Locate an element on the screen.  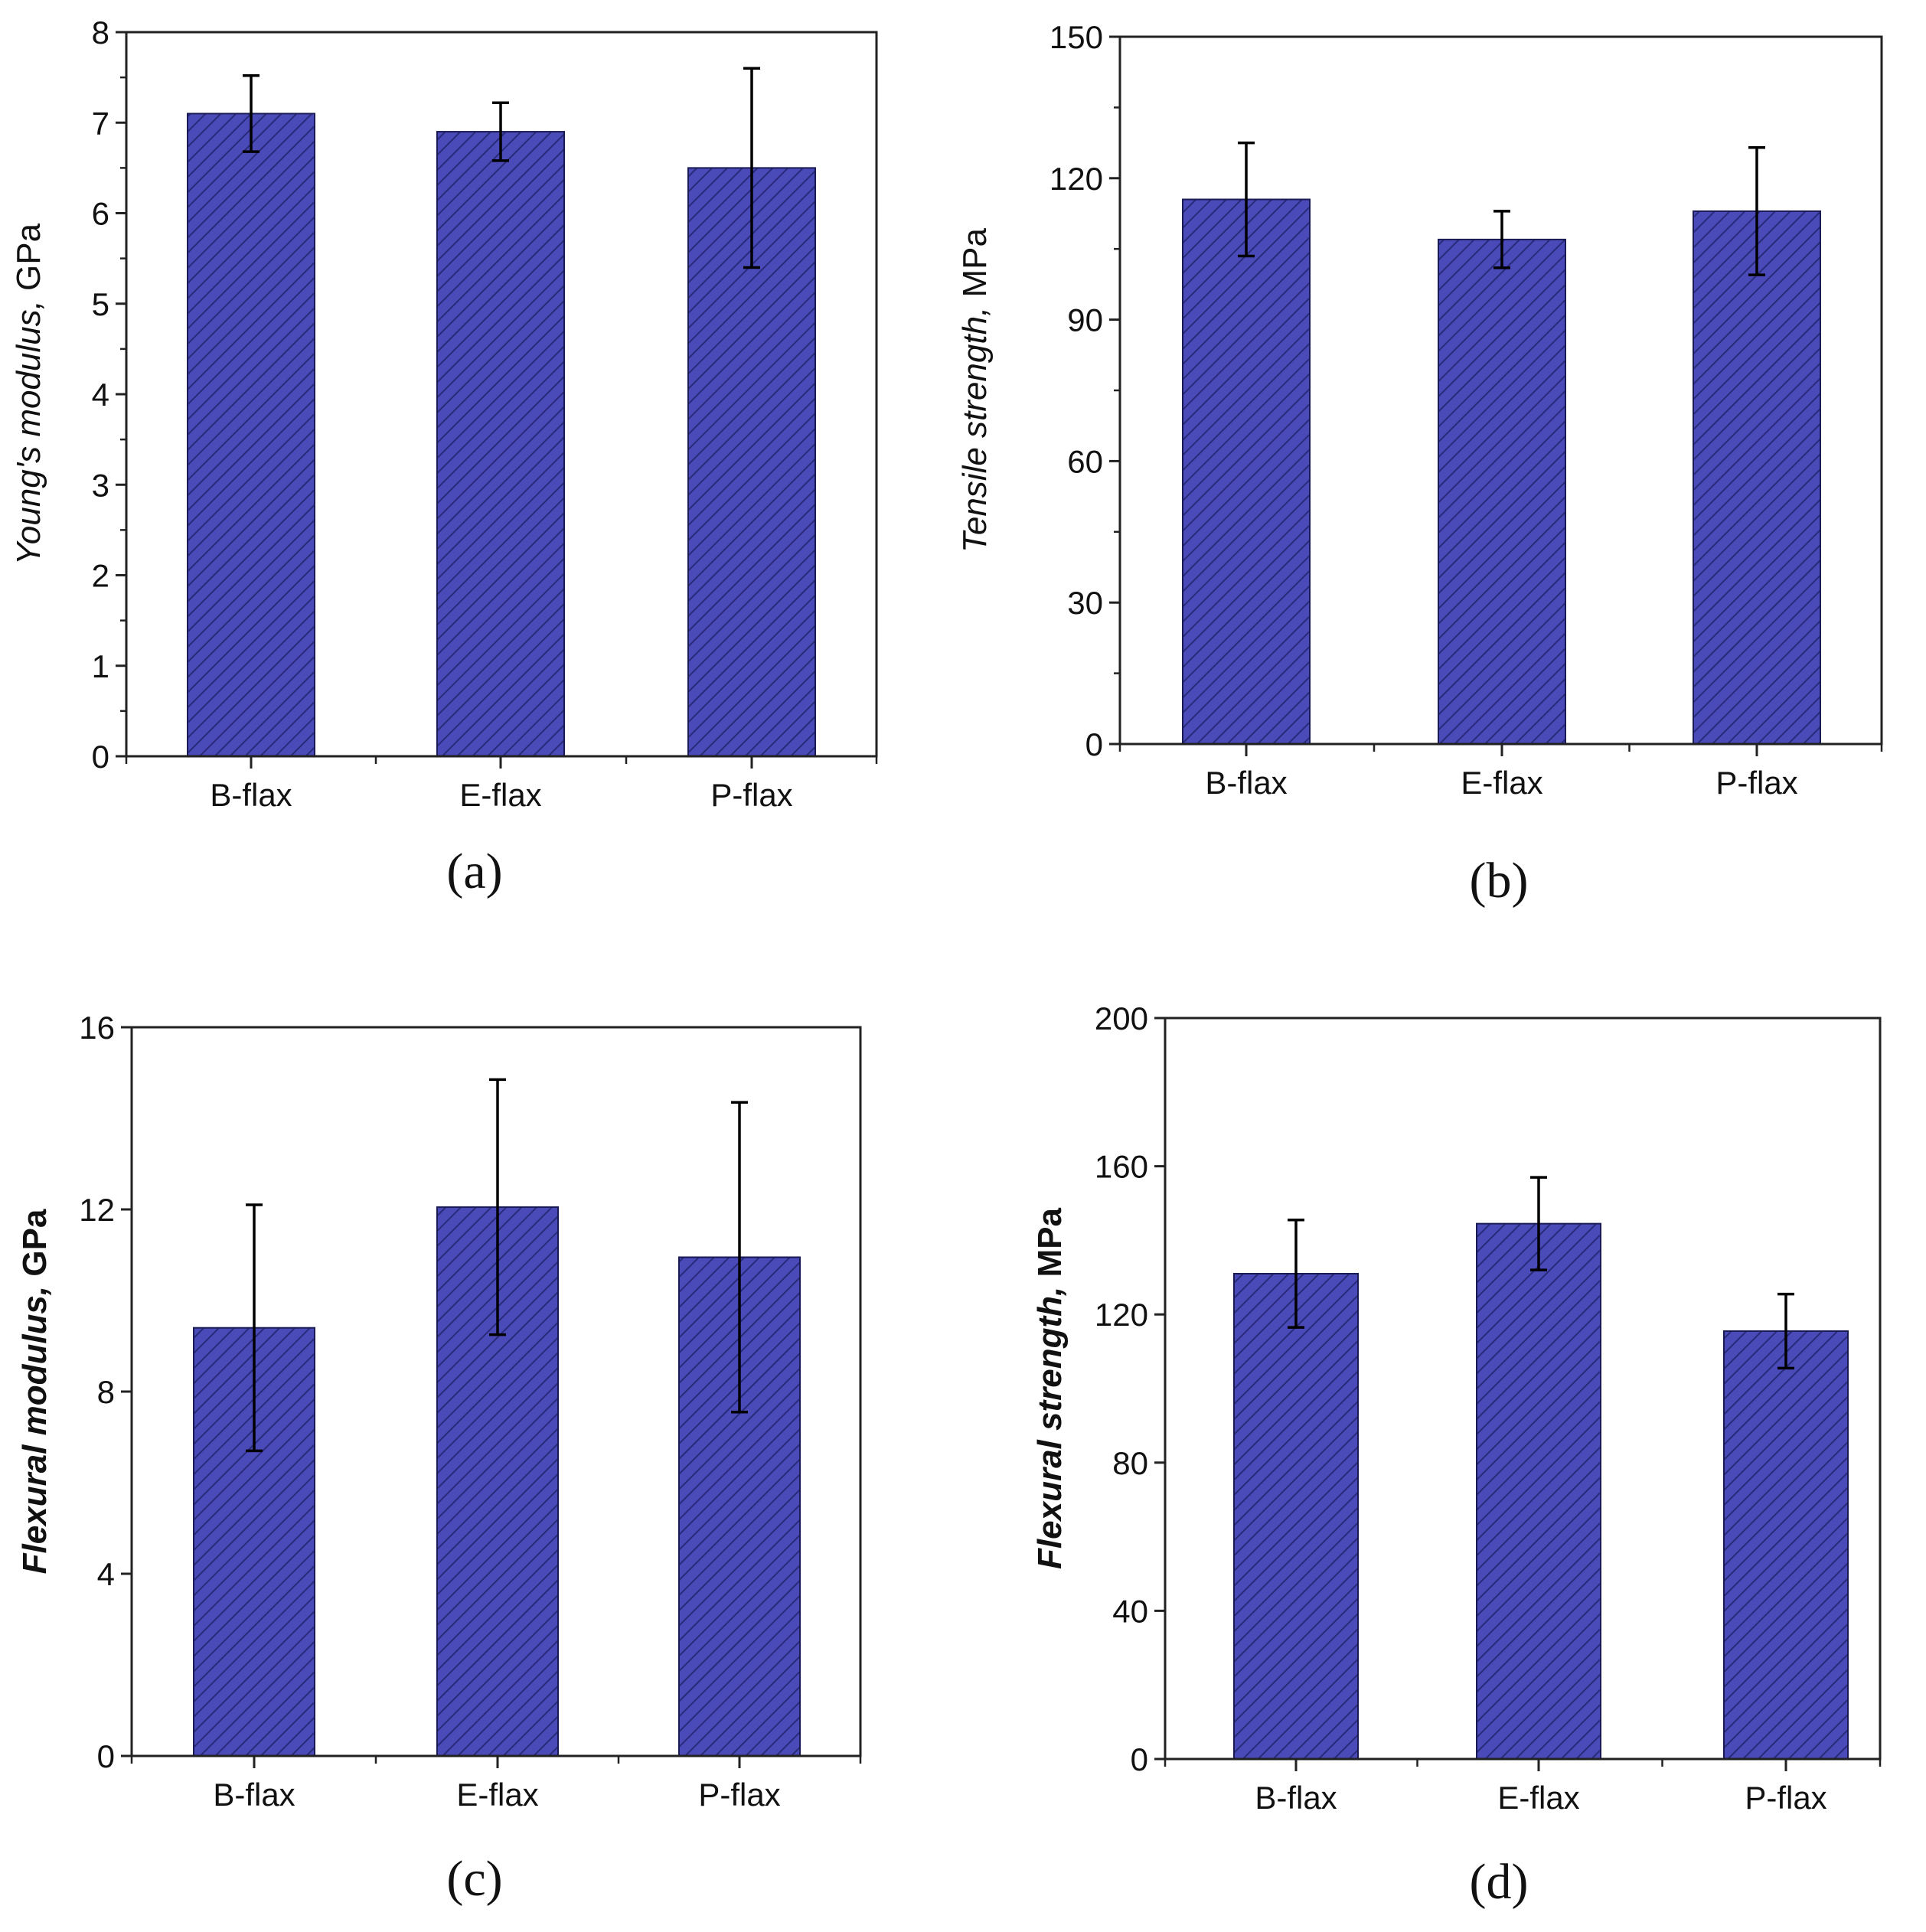
y-tick-label: 60 is located at coordinates (1085, 461).